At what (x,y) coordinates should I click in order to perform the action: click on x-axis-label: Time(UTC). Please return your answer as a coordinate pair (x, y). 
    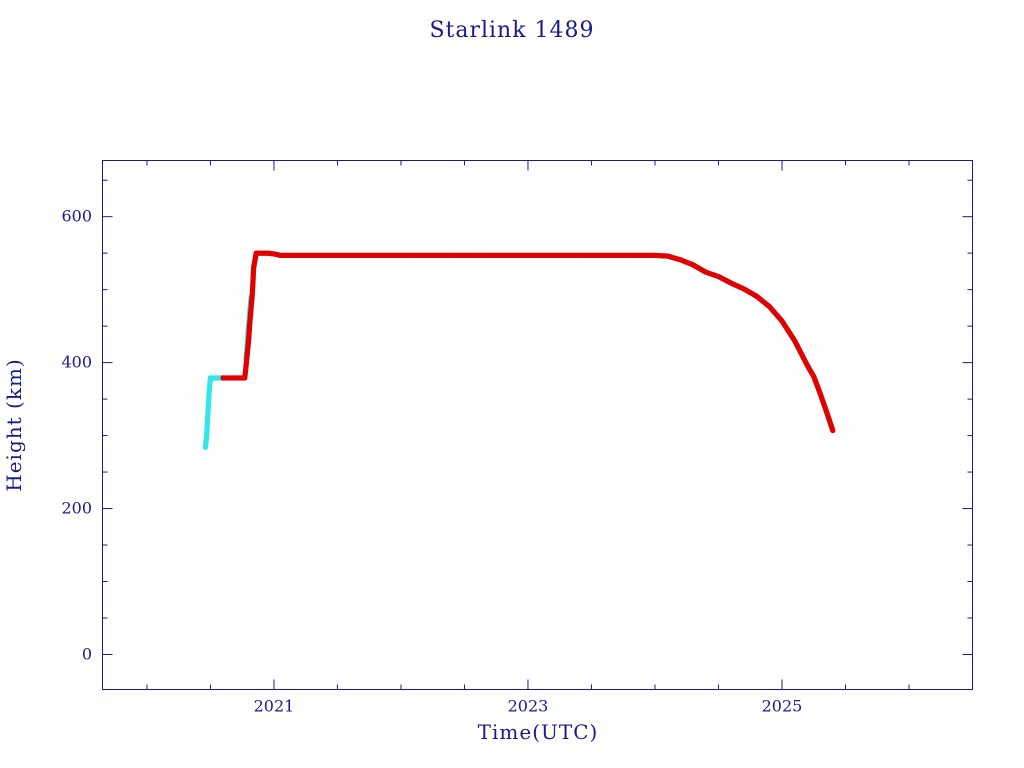
    Looking at the image, I should click on (538, 732).